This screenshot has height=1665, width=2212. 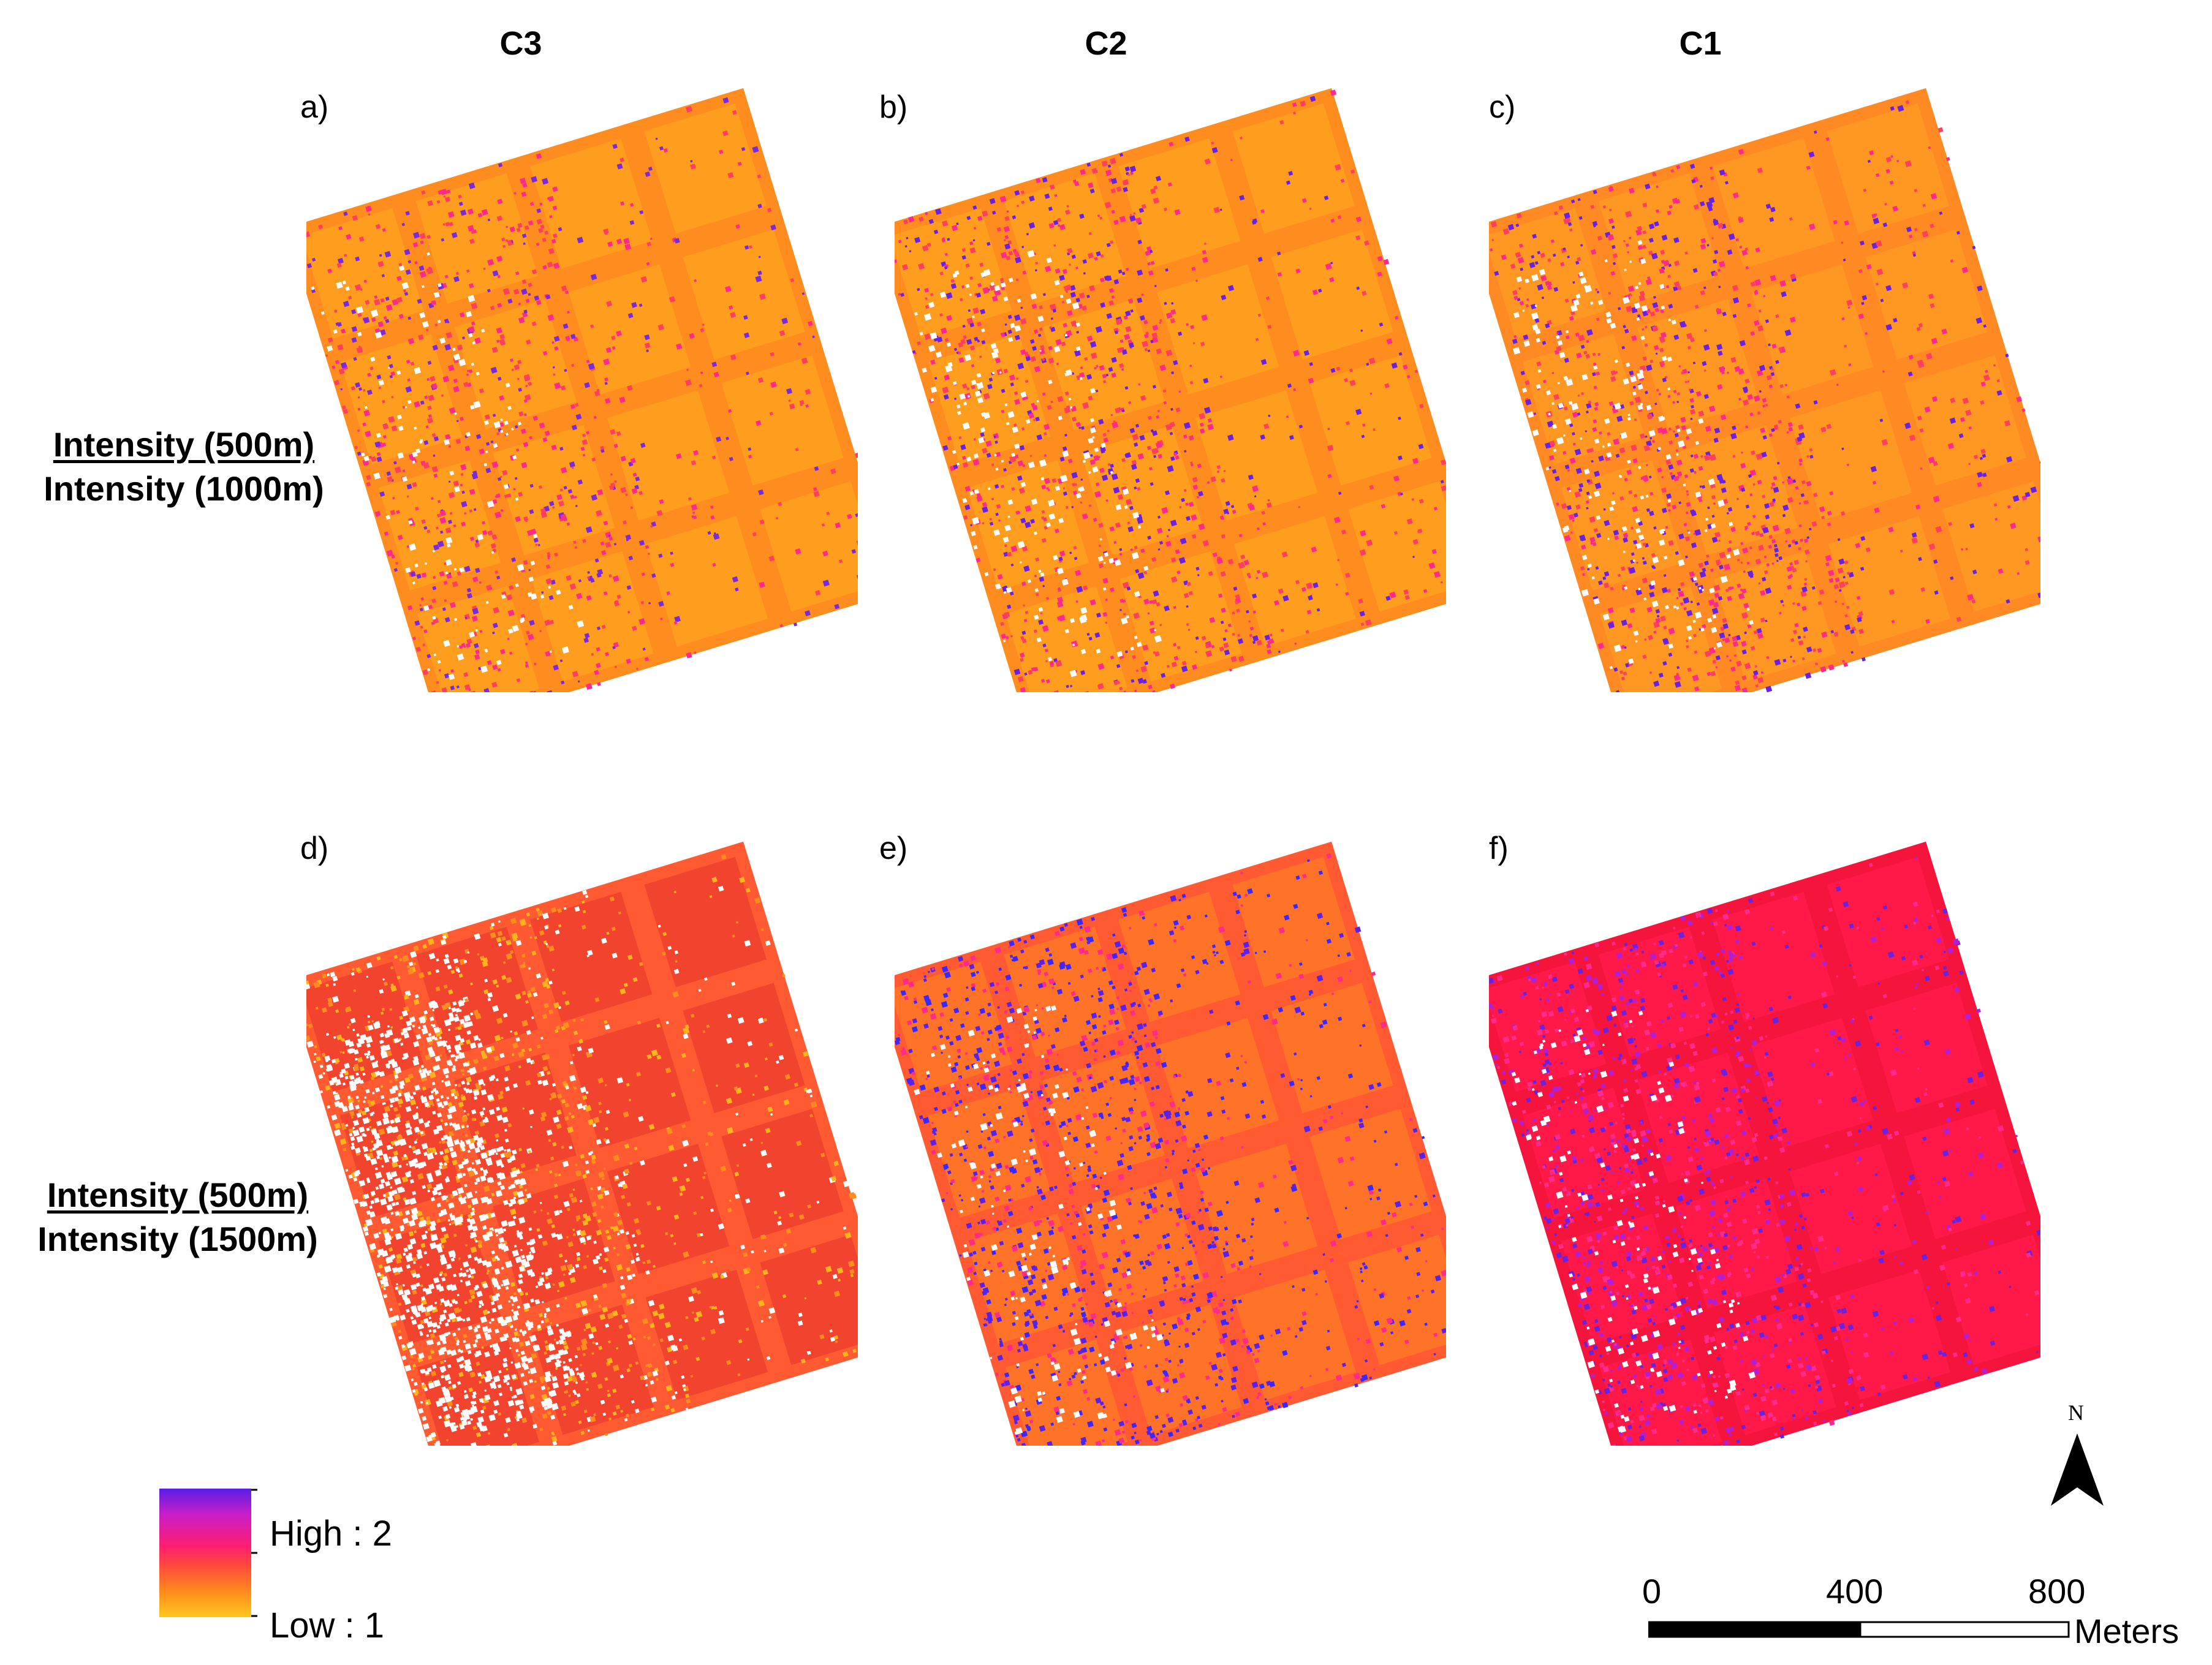 I want to click on legend-color-ramp, so click(x=208, y=1553).